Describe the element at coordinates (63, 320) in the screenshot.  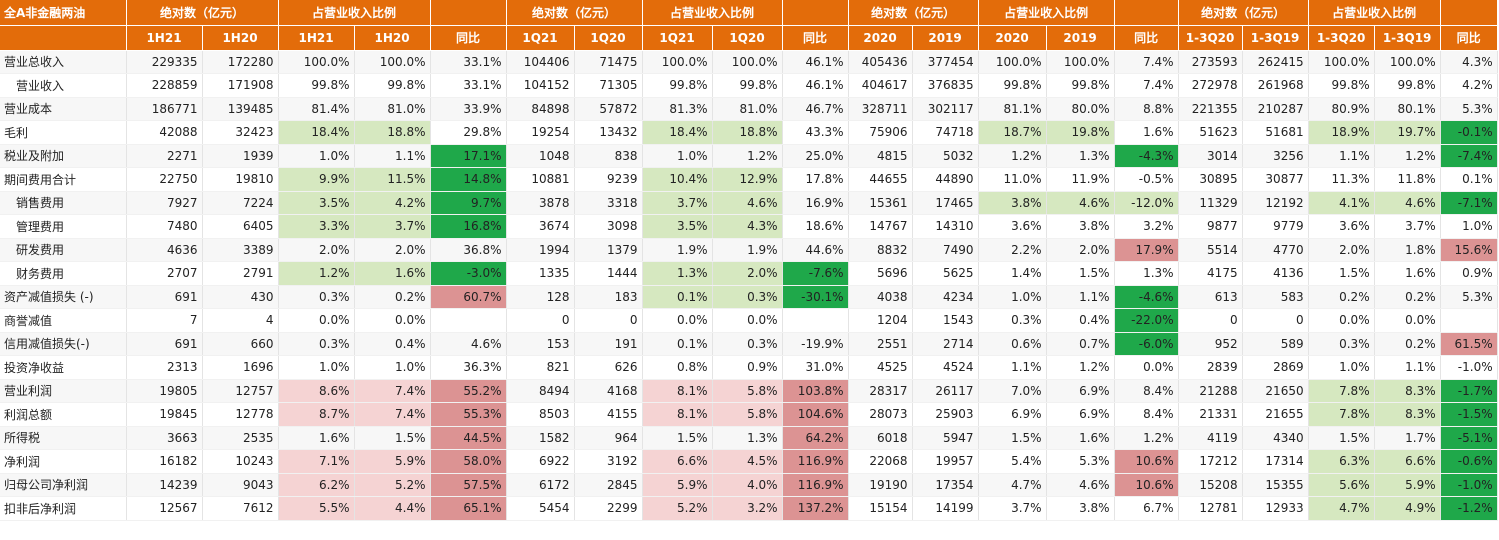
I see `row-label: 商誉减值` at that location.